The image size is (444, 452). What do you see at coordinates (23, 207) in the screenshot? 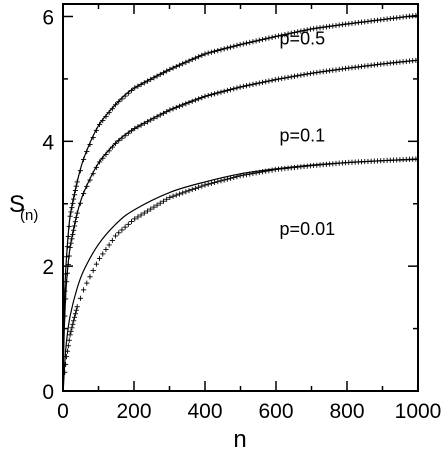
I see `y-axis-label: S (n)` at bounding box center [23, 207].